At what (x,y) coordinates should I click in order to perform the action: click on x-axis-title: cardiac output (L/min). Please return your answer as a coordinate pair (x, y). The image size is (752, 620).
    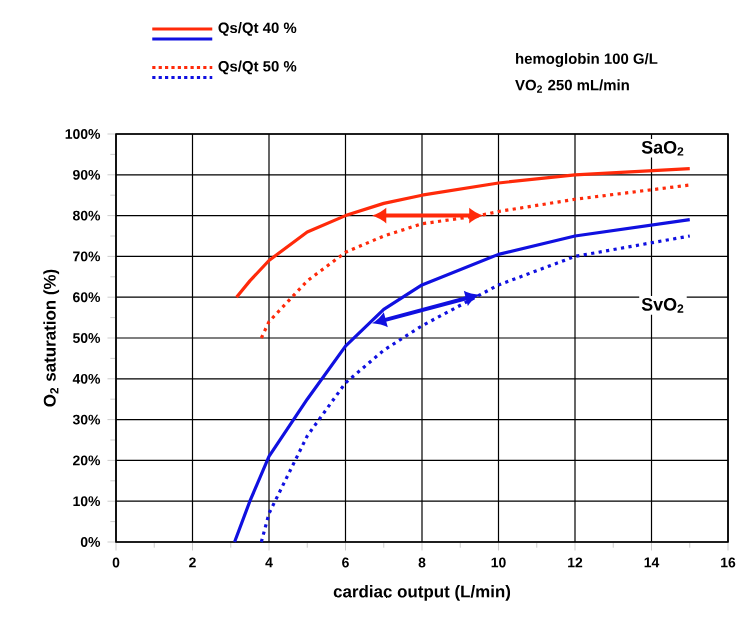
    Looking at the image, I should click on (422, 593).